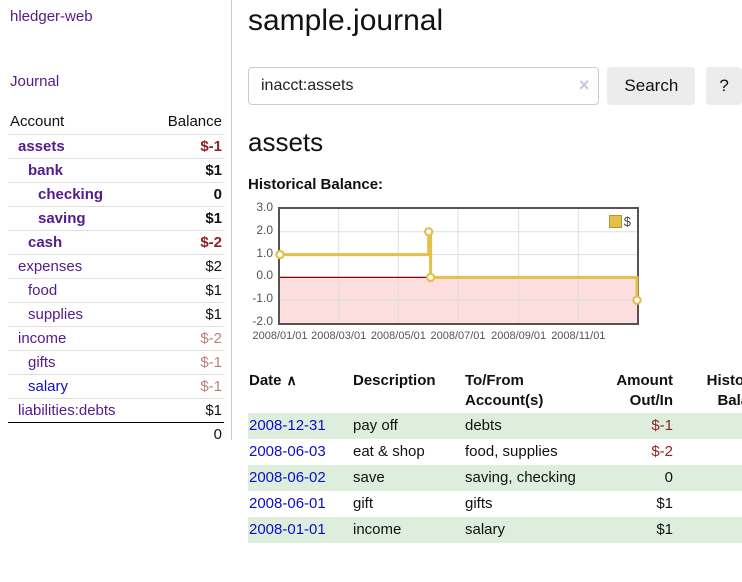 The width and height of the screenshot is (742, 582). What do you see at coordinates (116, 290) in the screenshot?
I see `account-row: food $1` at bounding box center [116, 290].